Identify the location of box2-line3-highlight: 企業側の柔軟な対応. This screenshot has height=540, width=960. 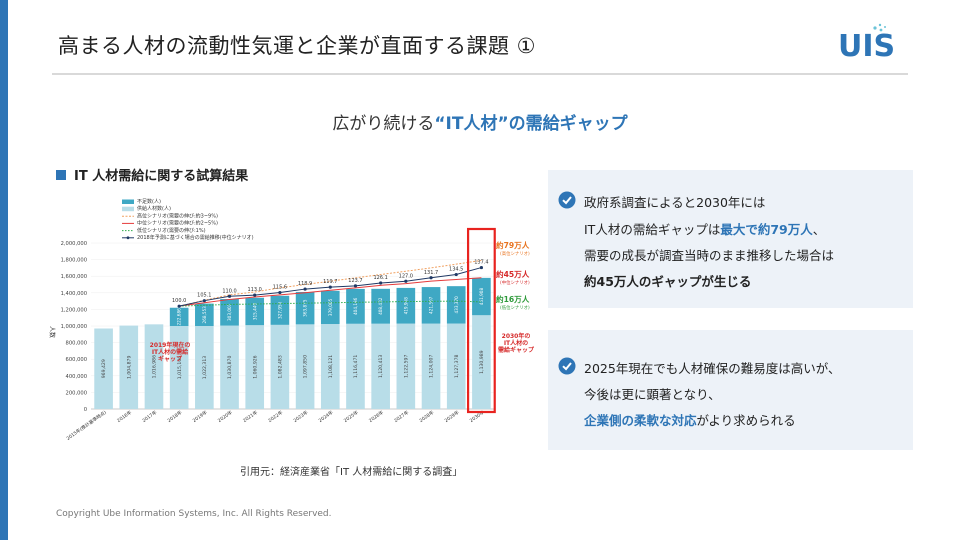
(640, 420).